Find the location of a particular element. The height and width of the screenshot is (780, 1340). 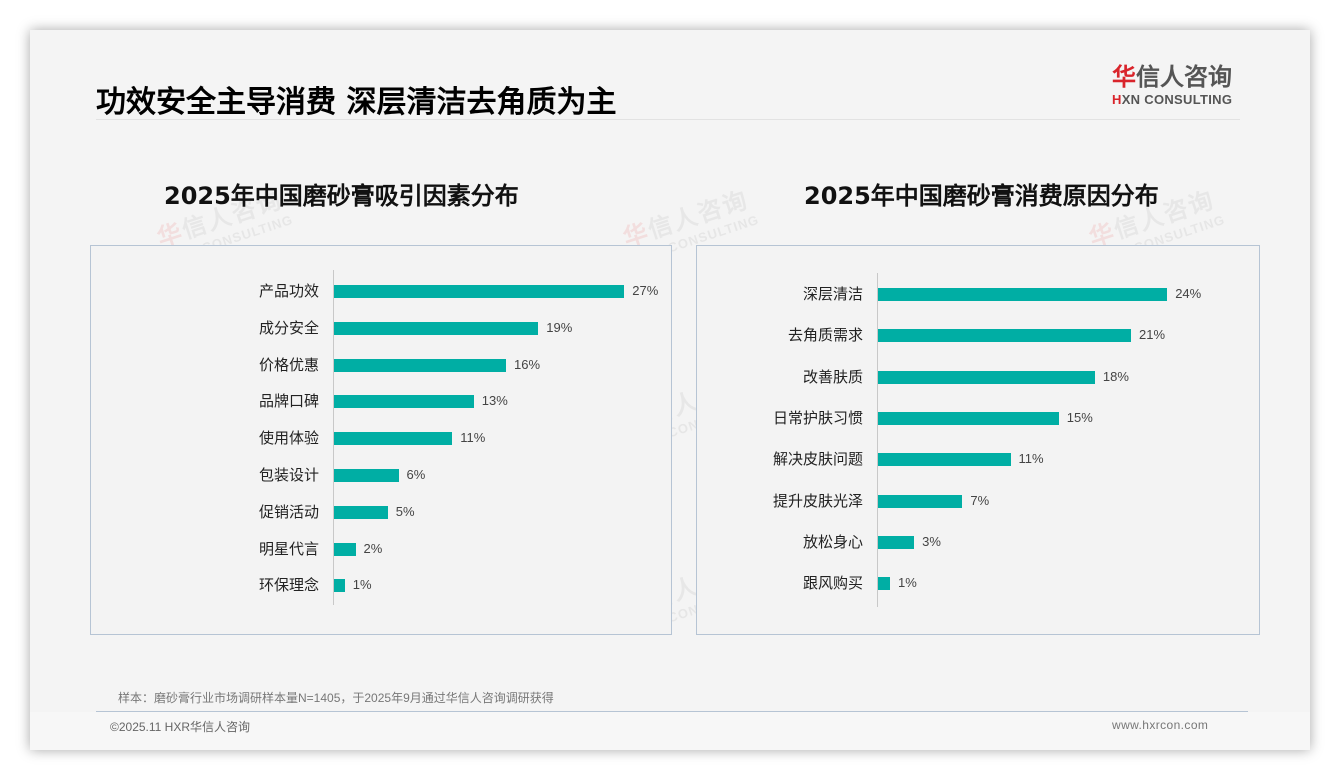

page-title: 功效安全主导消费 深层清洁去角质为主 is located at coordinates (356, 102).